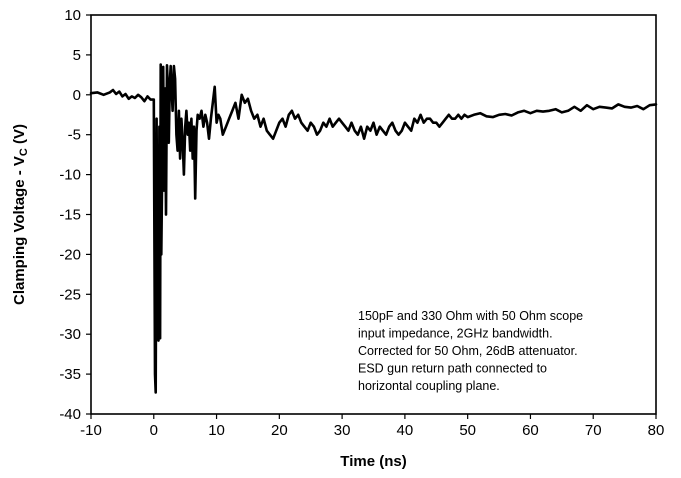 Image resolution: width=681 pixels, height=478 pixels. What do you see at coordinates (593, 430) in the screenshot?
I see `x-tick-label: 70` at bounding box center [593, 430].